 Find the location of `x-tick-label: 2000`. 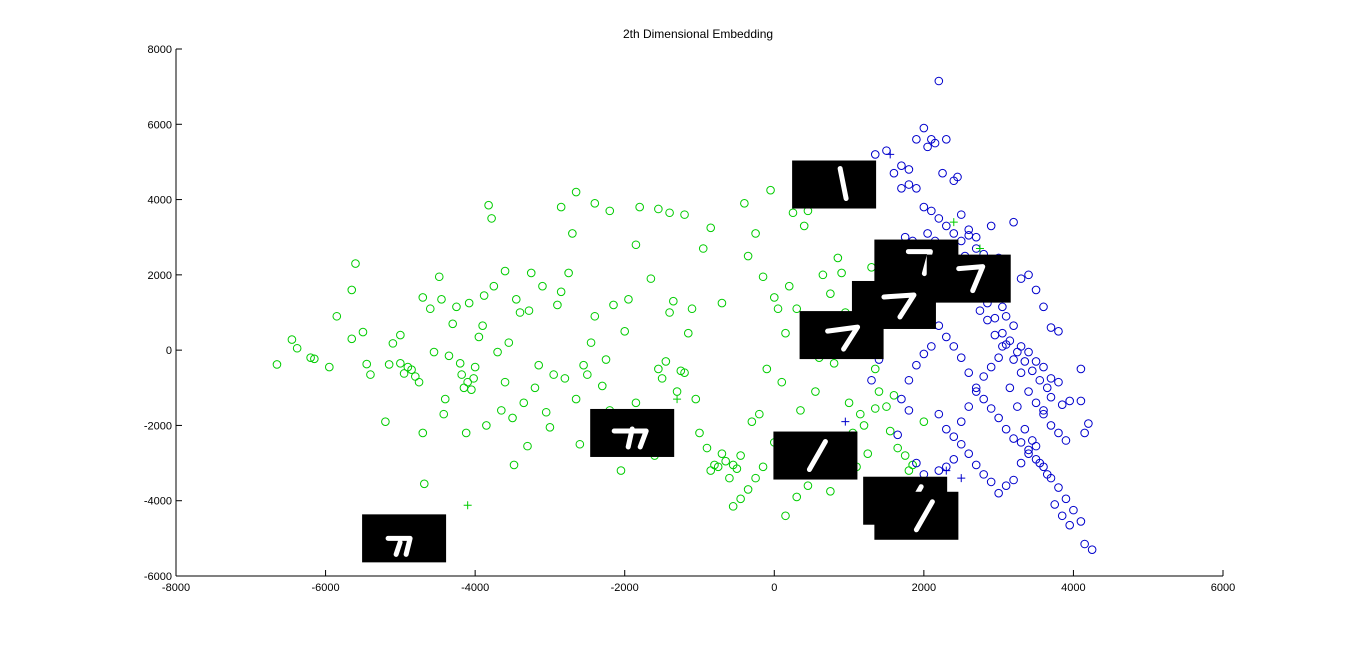

x-tick-label: 2000 is located at coordinates (924, 588).